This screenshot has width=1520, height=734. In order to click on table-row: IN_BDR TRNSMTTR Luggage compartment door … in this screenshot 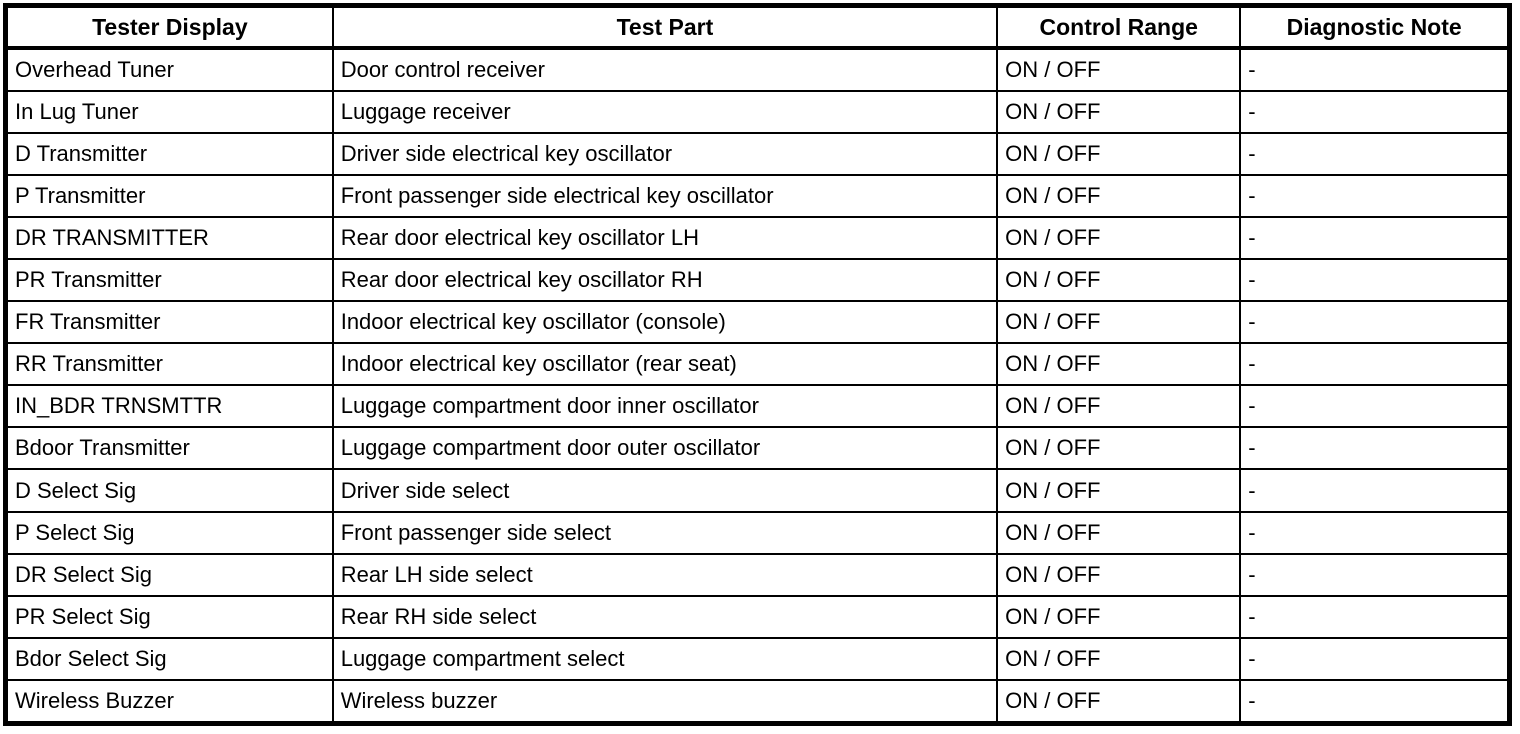, I will do `click(757, 406)`.